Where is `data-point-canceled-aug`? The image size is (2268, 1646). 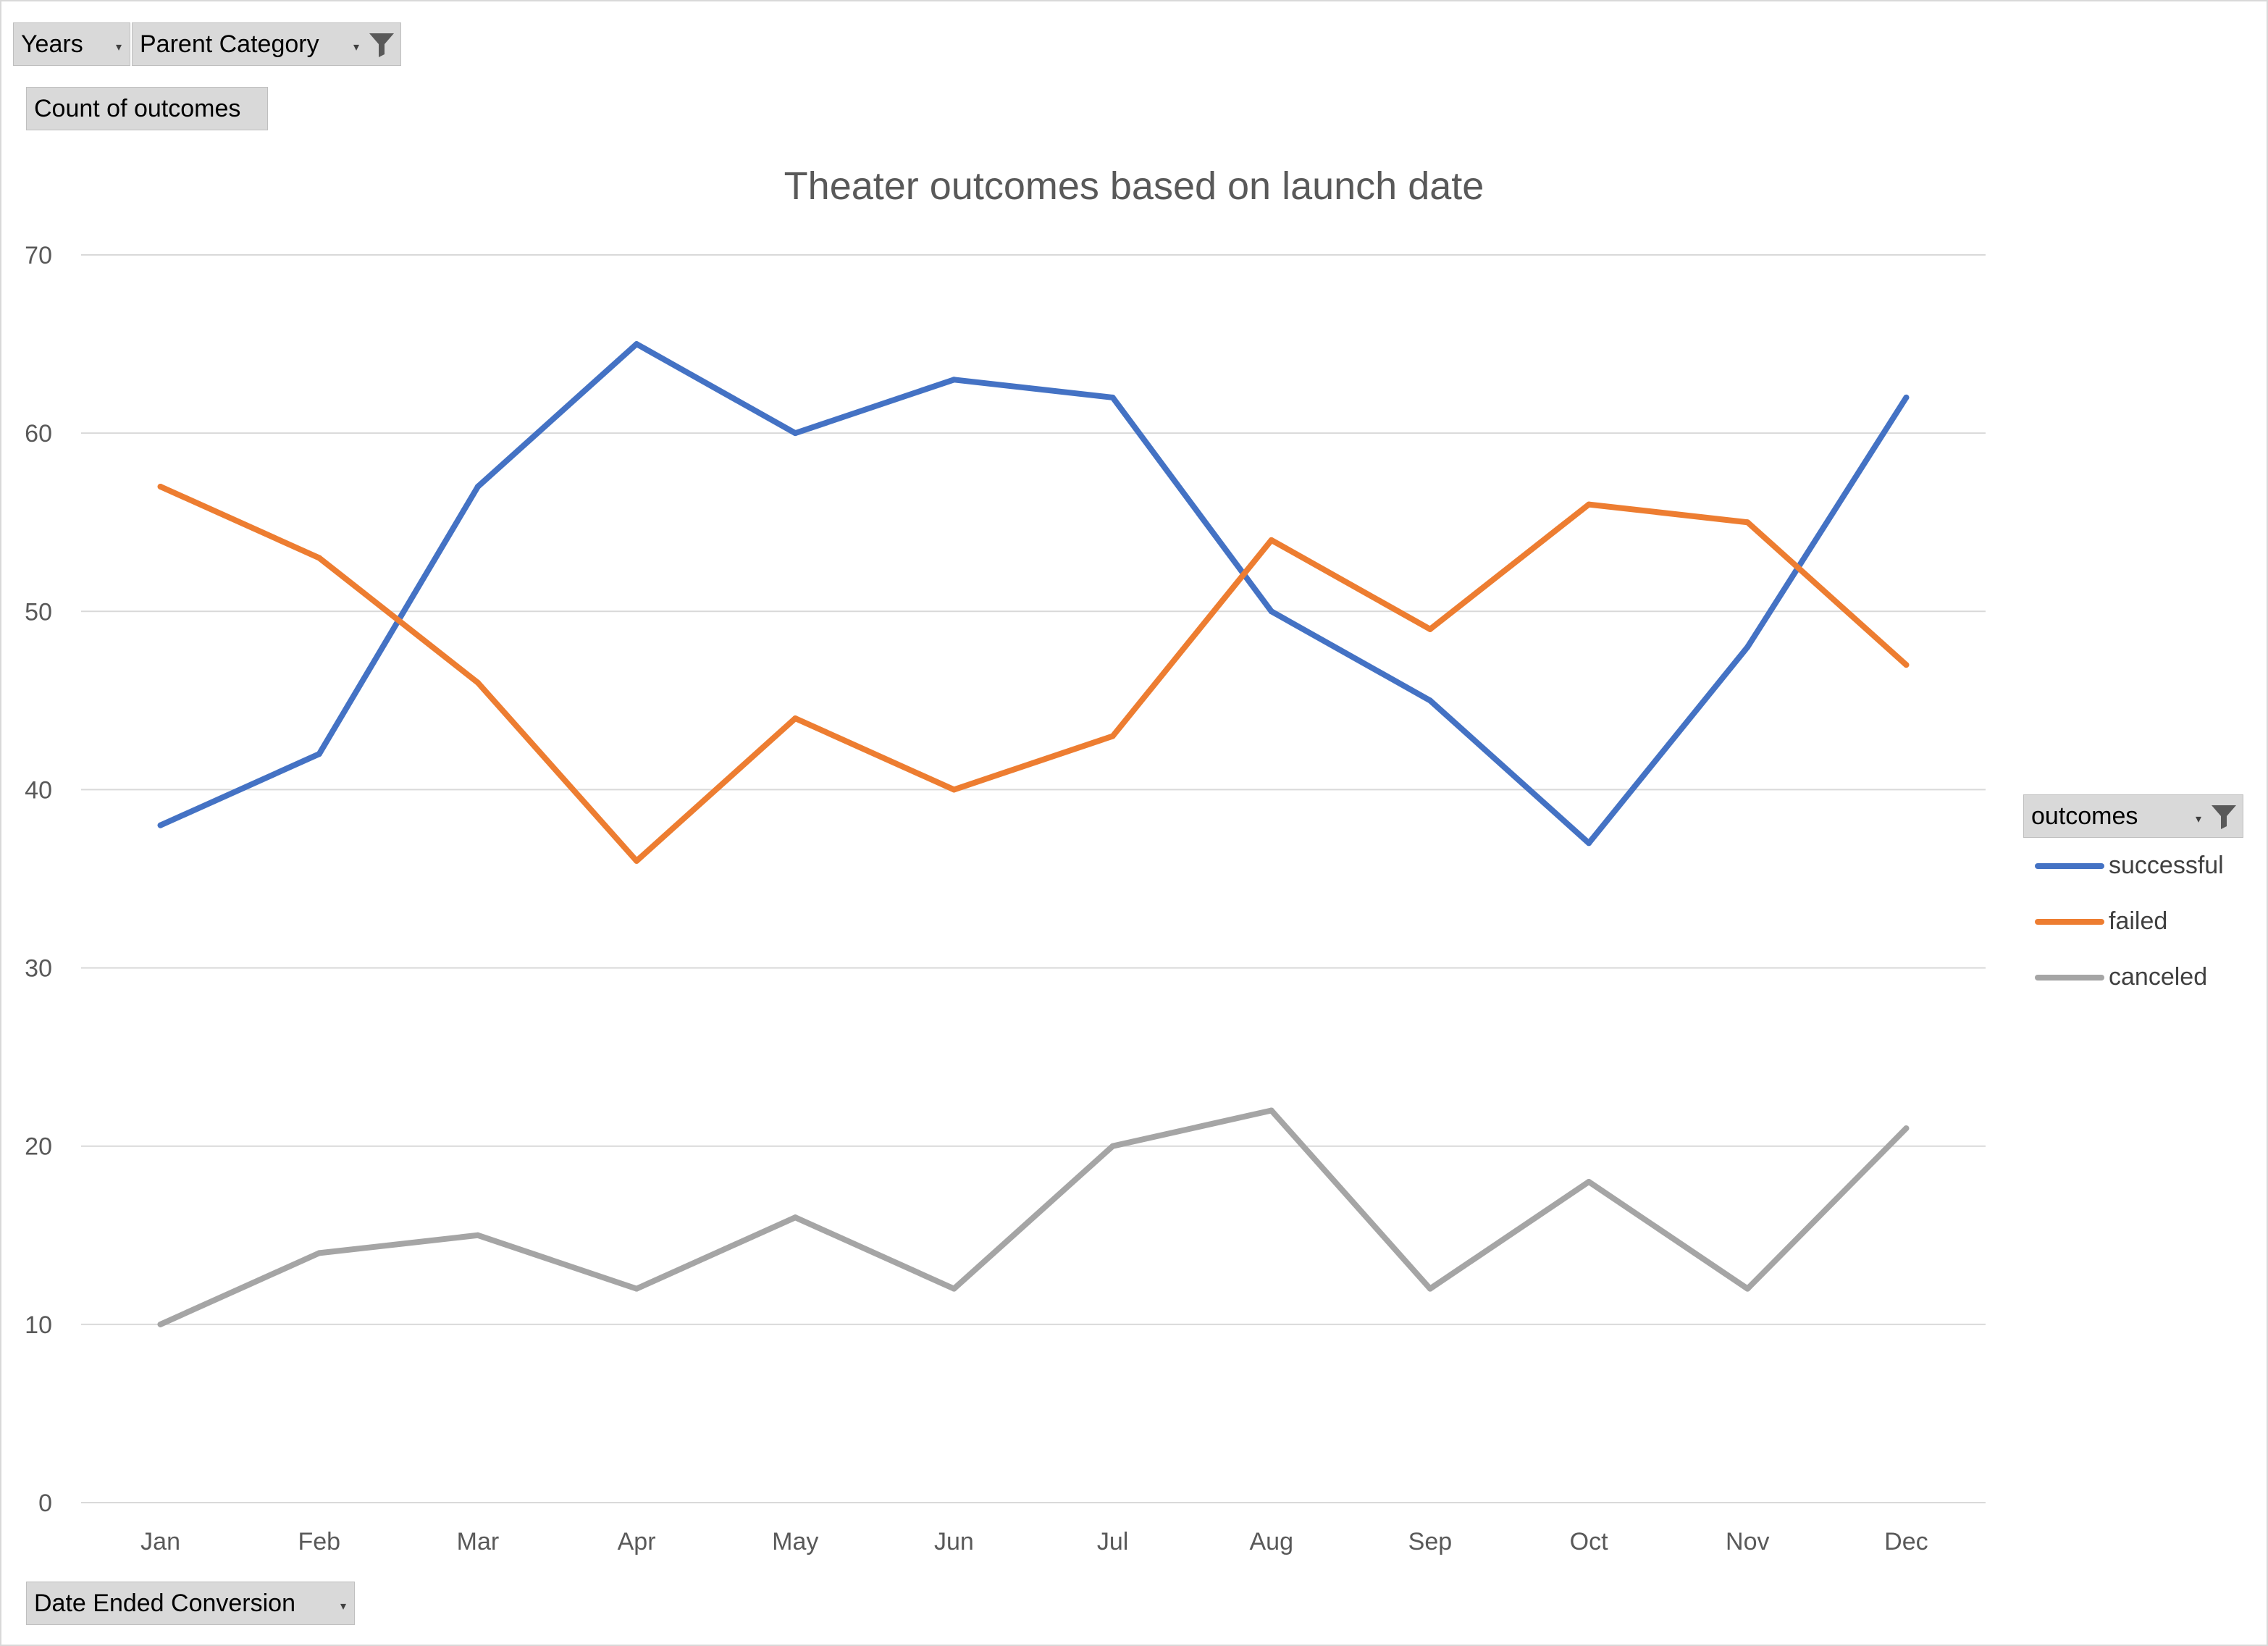
data-point-canceled-aug is located at coordinates (1271, 1110).